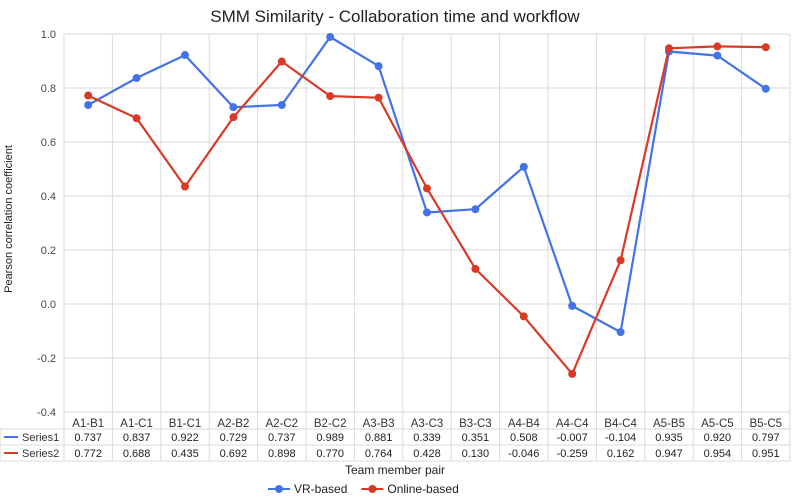 This screenshot has width=800, height=501. What do you see at coordinates (136, 424) in the screenshot?
I see `x-category-label: A1-C1` at bounding box center [136, 424].